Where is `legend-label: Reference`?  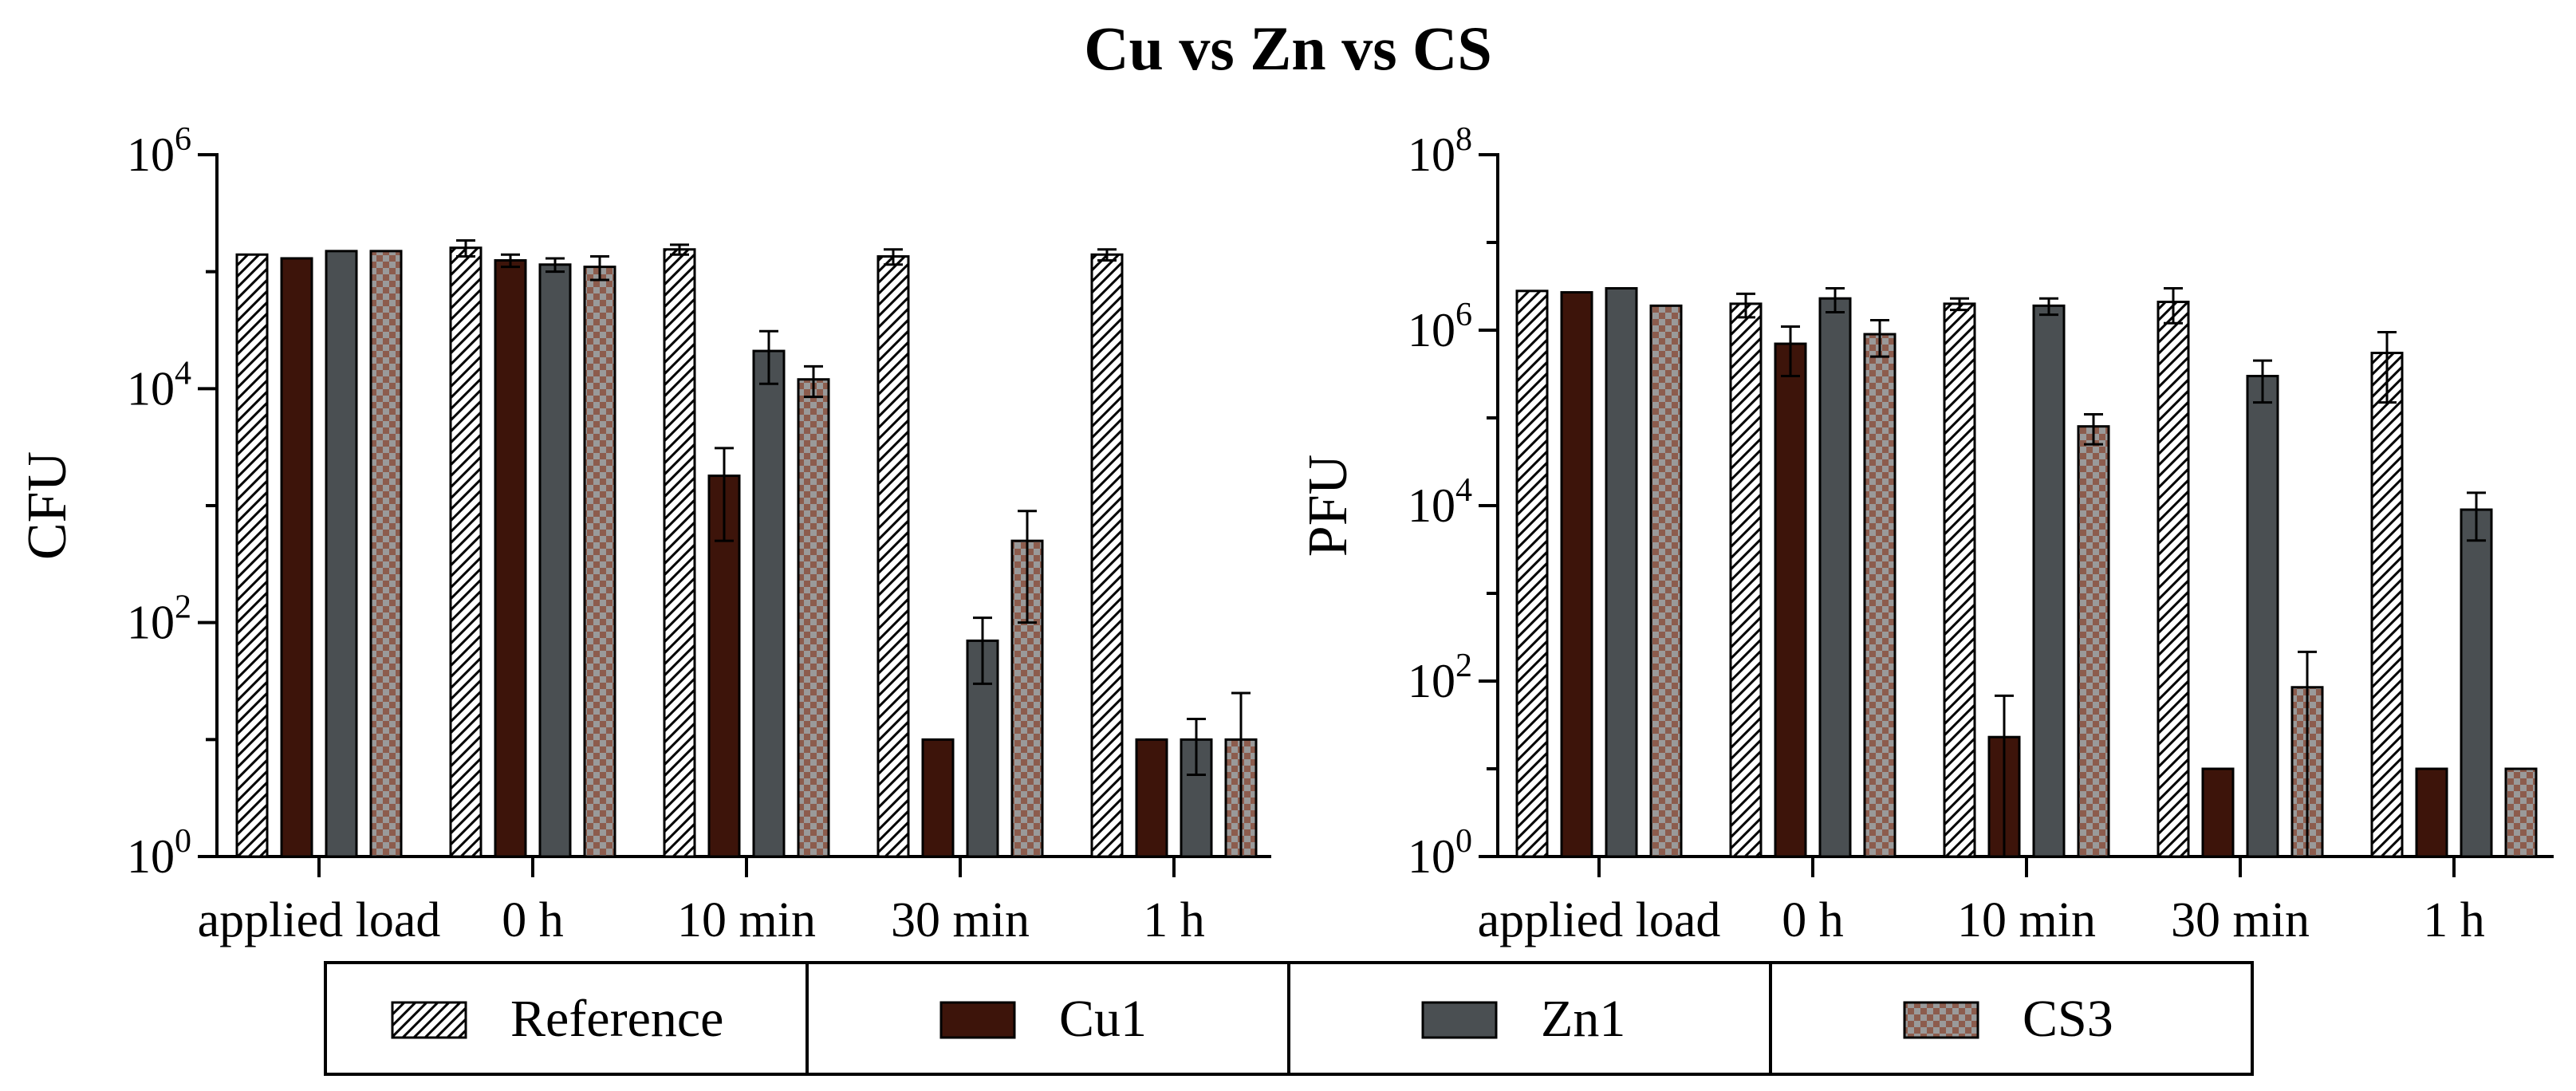 legend-label: Reference is located at coordinates (616, 1019).